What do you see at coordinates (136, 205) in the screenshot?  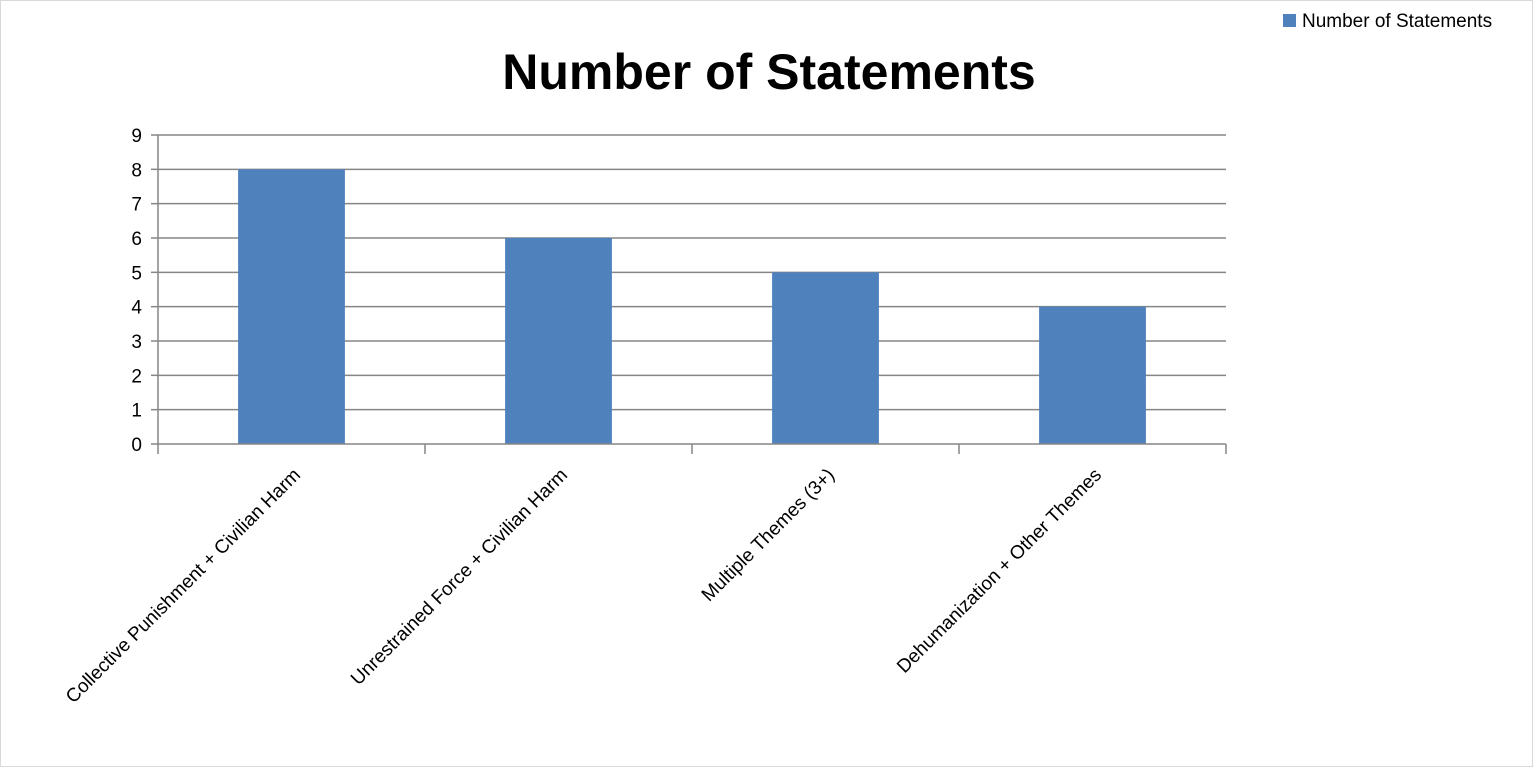 I see `y-tick-label: 7` at bounding box center [136, 205].